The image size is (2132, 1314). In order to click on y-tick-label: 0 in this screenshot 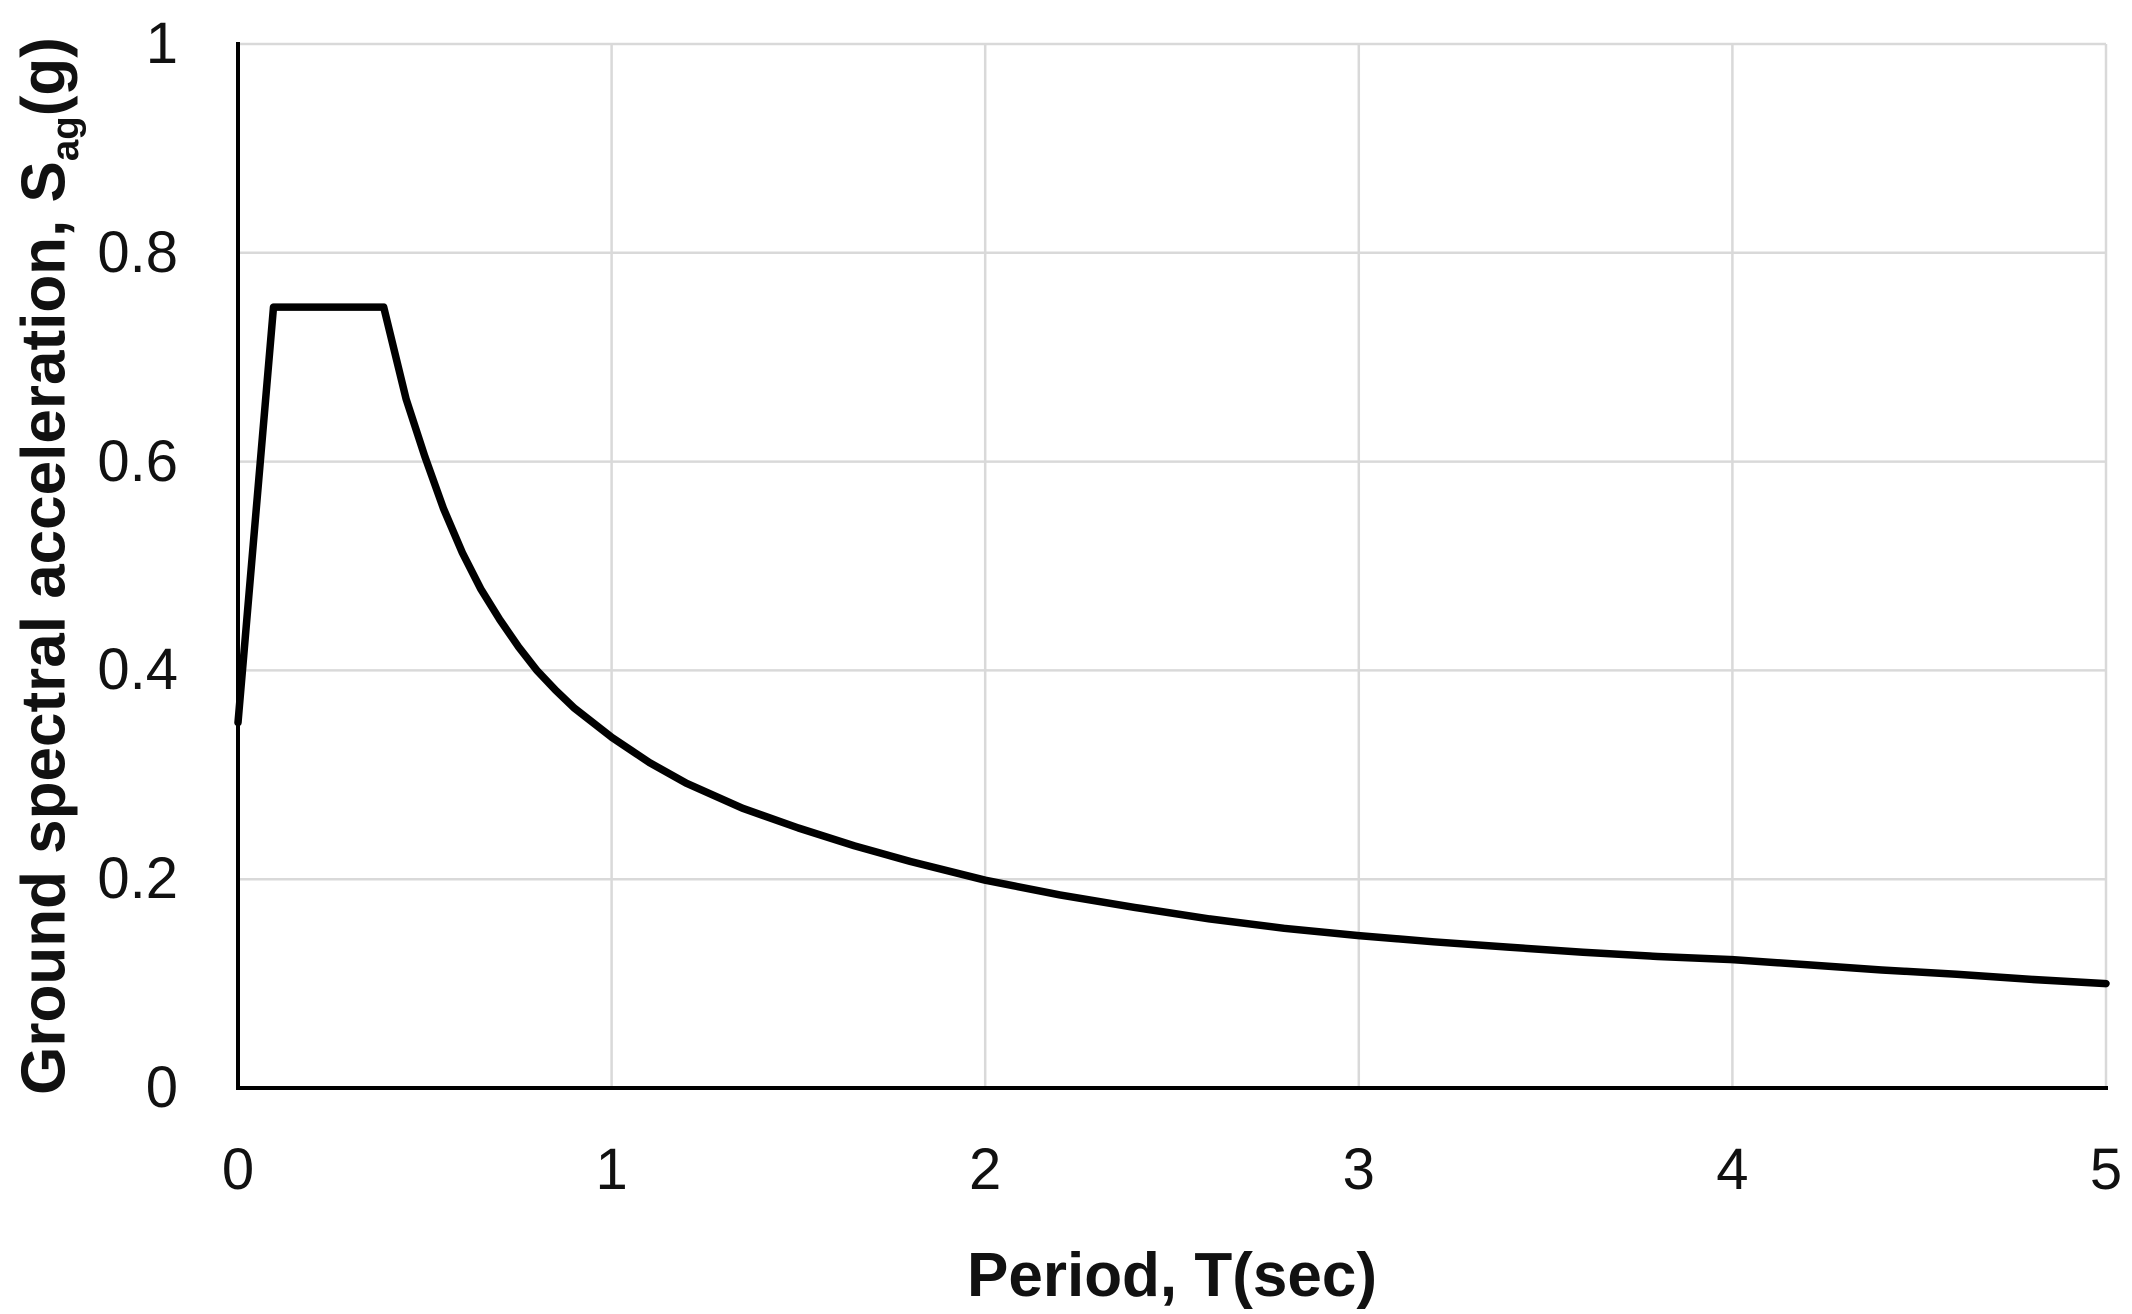, I will do `click(161, 1087)`.